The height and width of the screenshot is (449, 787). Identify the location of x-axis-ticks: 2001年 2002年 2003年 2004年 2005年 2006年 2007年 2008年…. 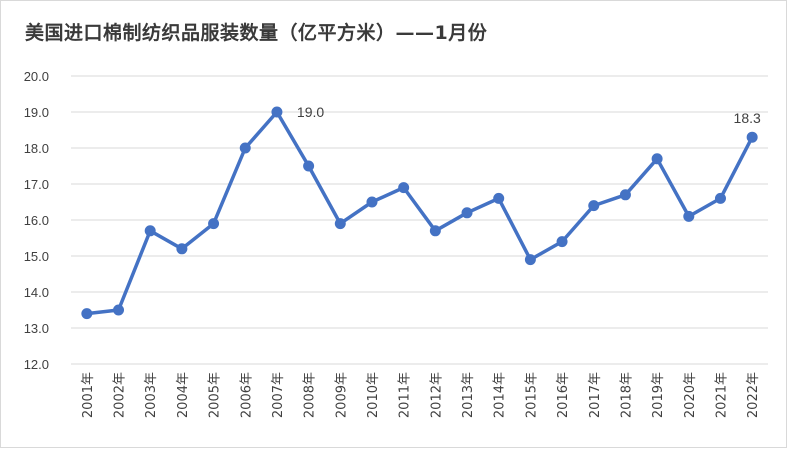
(421, 395).